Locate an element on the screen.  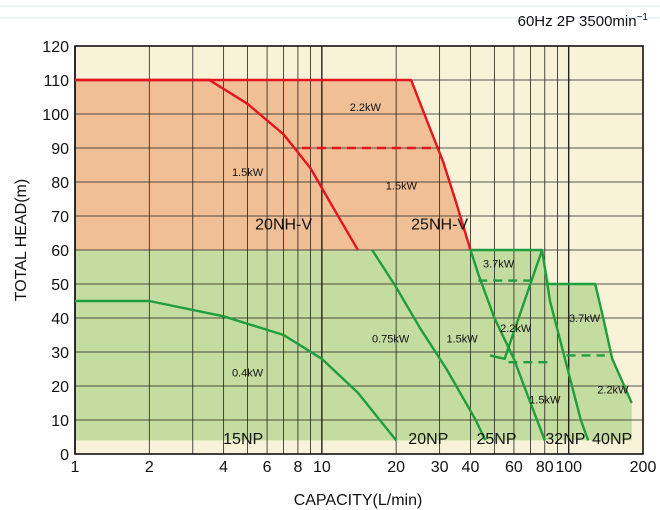
x-axis-title: CAPACITY(L/min) is located at coordinates (358, 500).